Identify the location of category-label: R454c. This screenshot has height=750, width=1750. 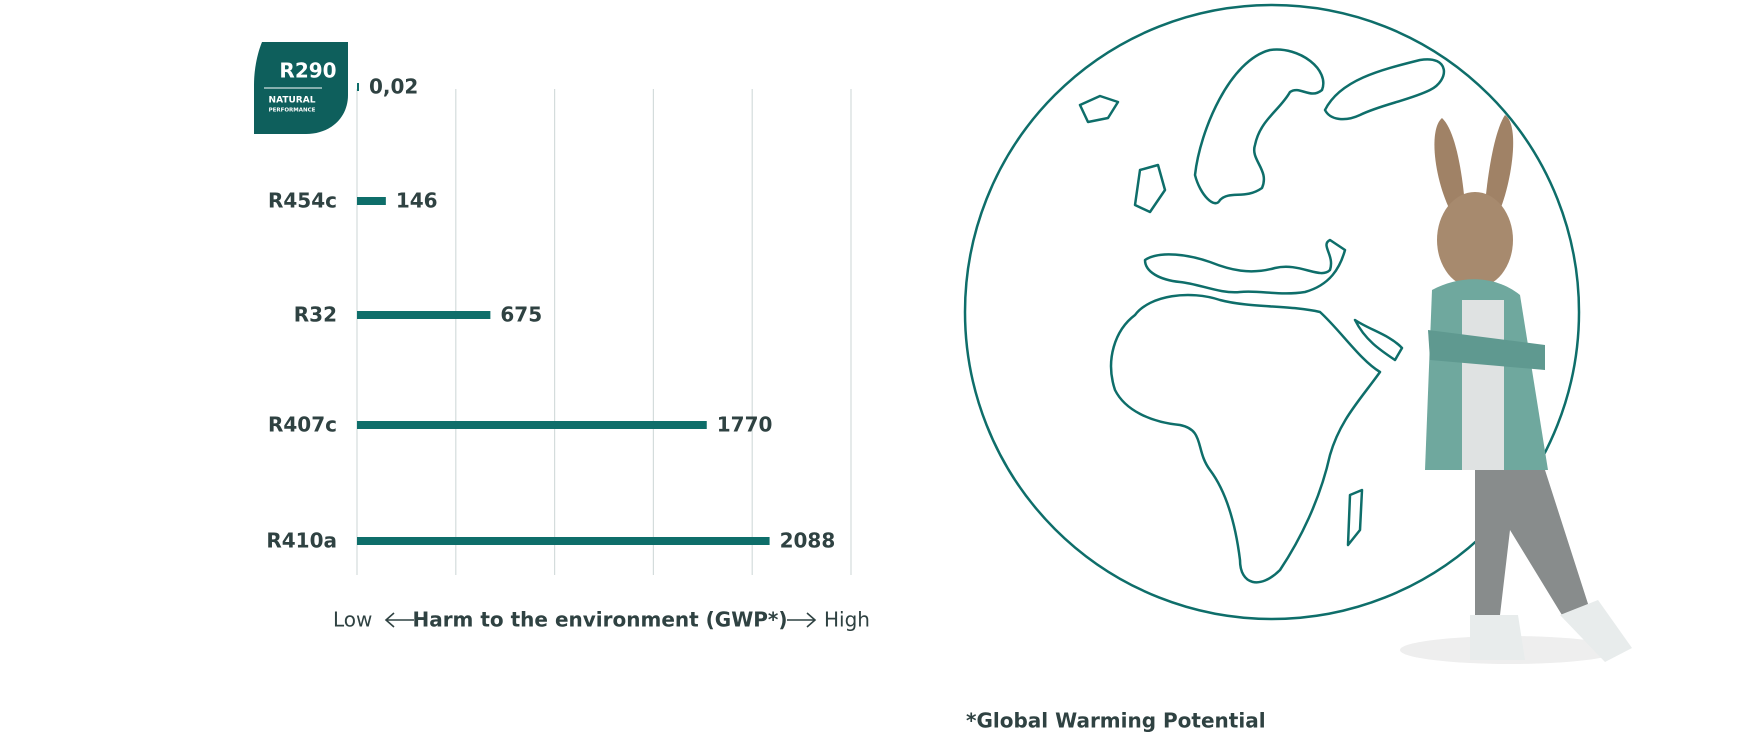
(302, 201).